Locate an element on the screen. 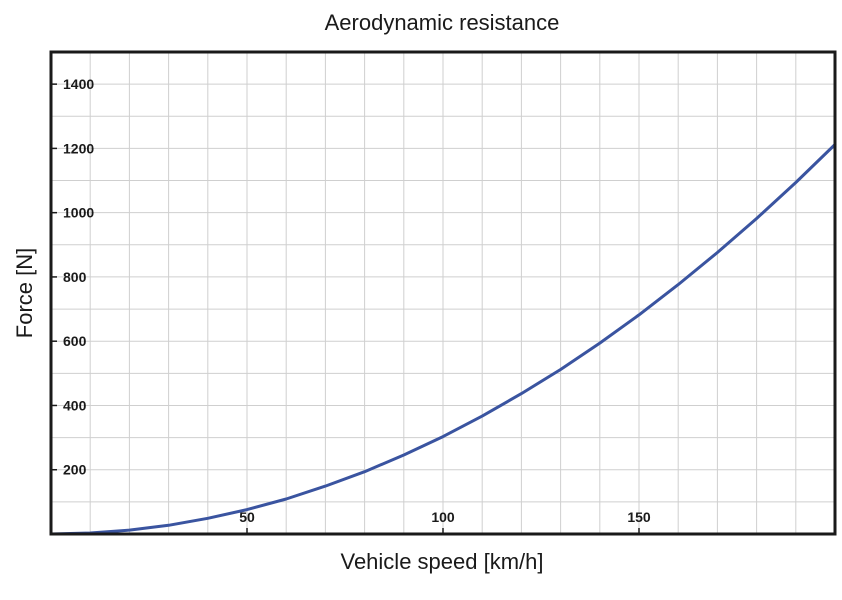 This screenshot has height=600, width=842. chart-title: Aerodynamic resistance is located at coordinates (442, 22).